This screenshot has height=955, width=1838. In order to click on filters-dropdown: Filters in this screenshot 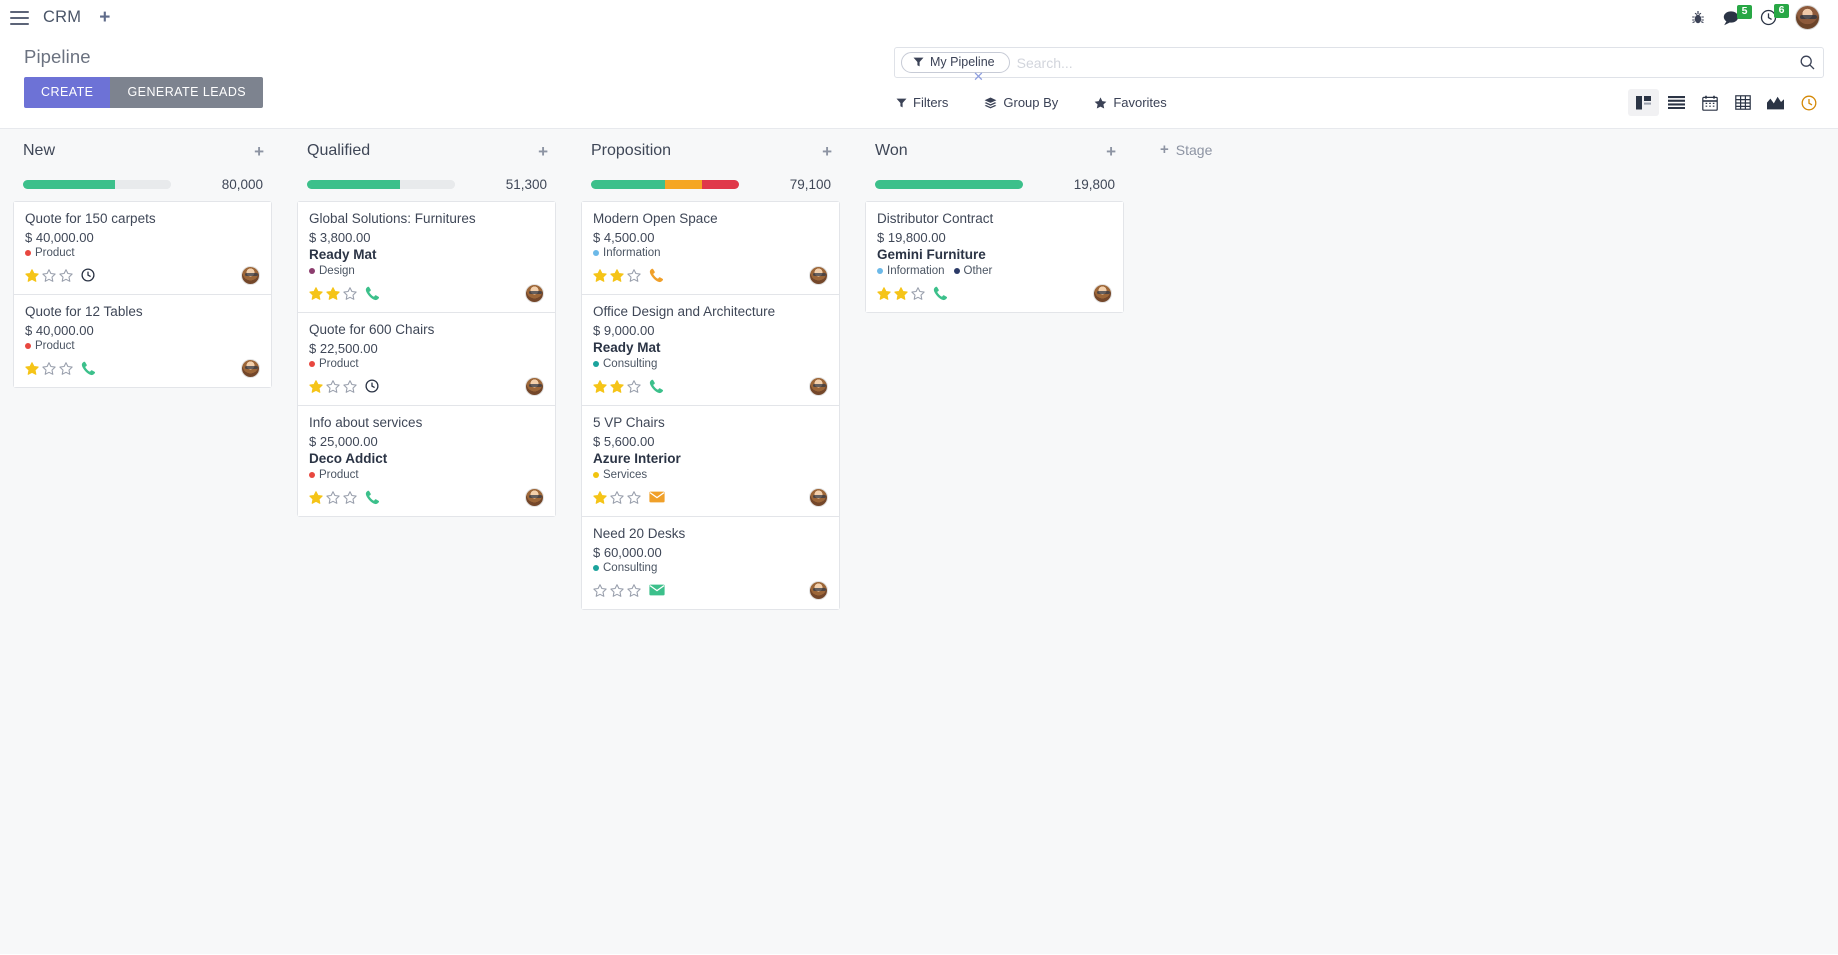, I will do `click(922, 102)`.